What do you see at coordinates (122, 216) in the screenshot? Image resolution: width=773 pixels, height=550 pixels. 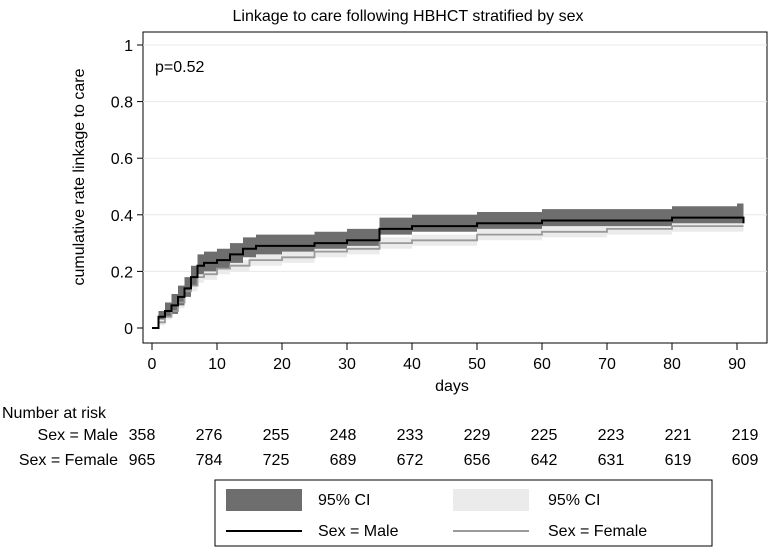 I see `y-tick-label-2: 0.4` at bounding box center [122, 216].